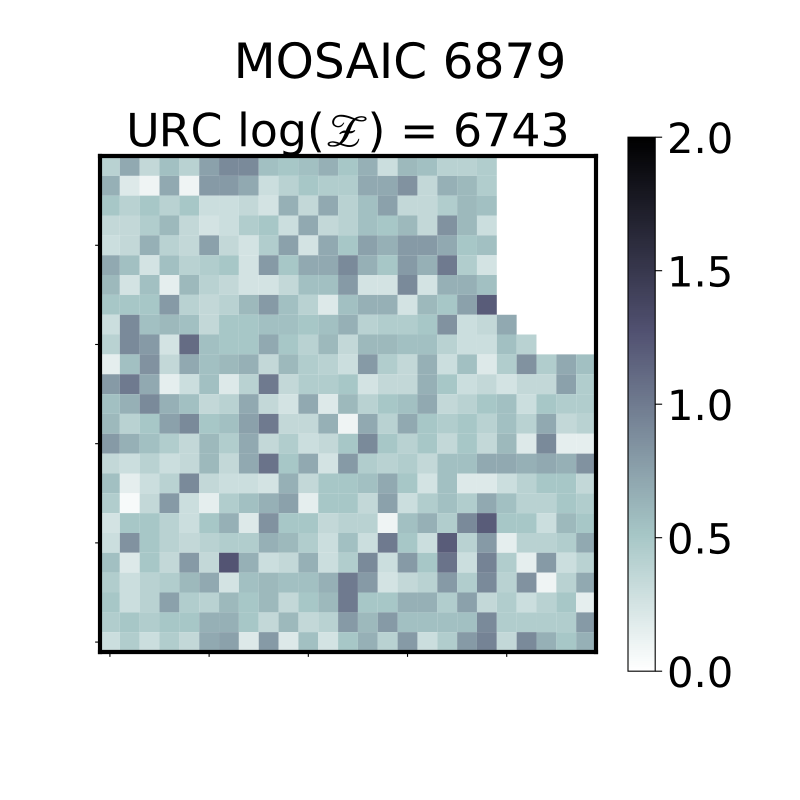  What do you see at coordinates (701, 272) in the screenshot?
I see `color-bar-label: 1.5` at bounding box center [701, 272].